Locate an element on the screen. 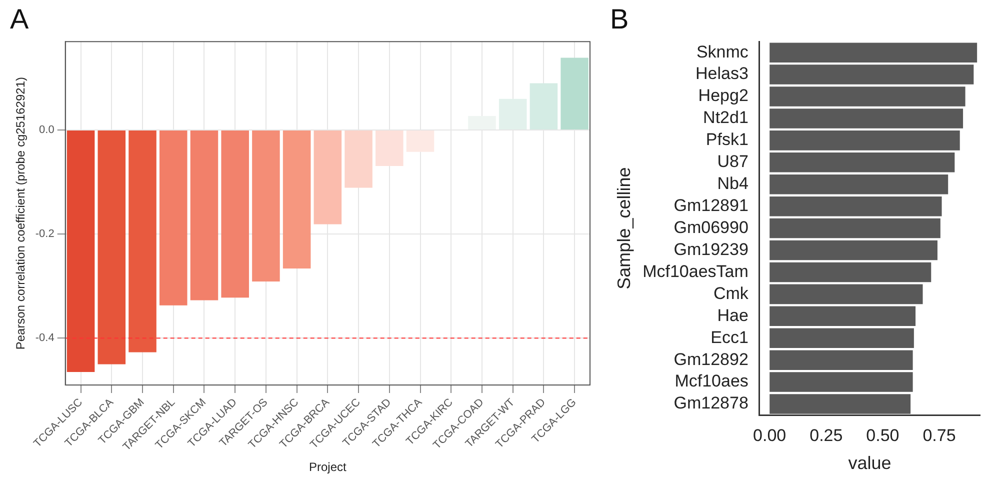 The image size is (984, 479). y-tick-label: Mcf10aesTam is located at coordinates (695, 271).